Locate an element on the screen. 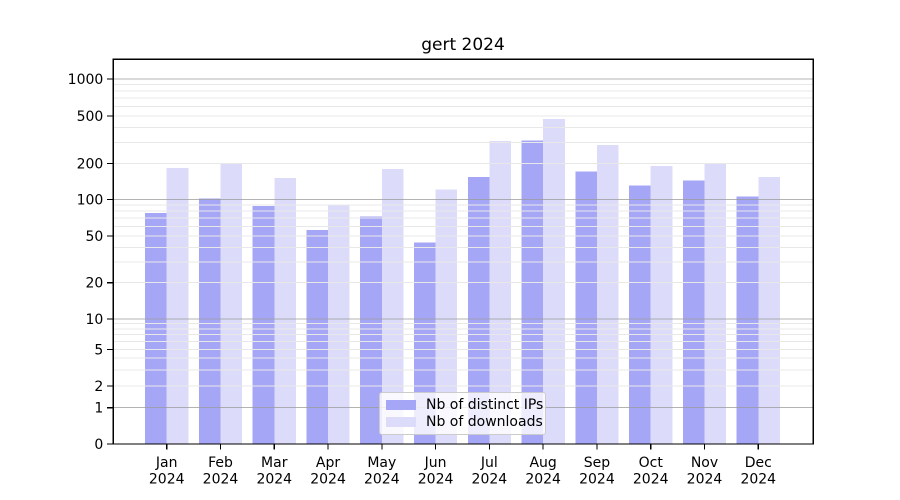  bar-downloads-jul is located at coordinates (500, 292).